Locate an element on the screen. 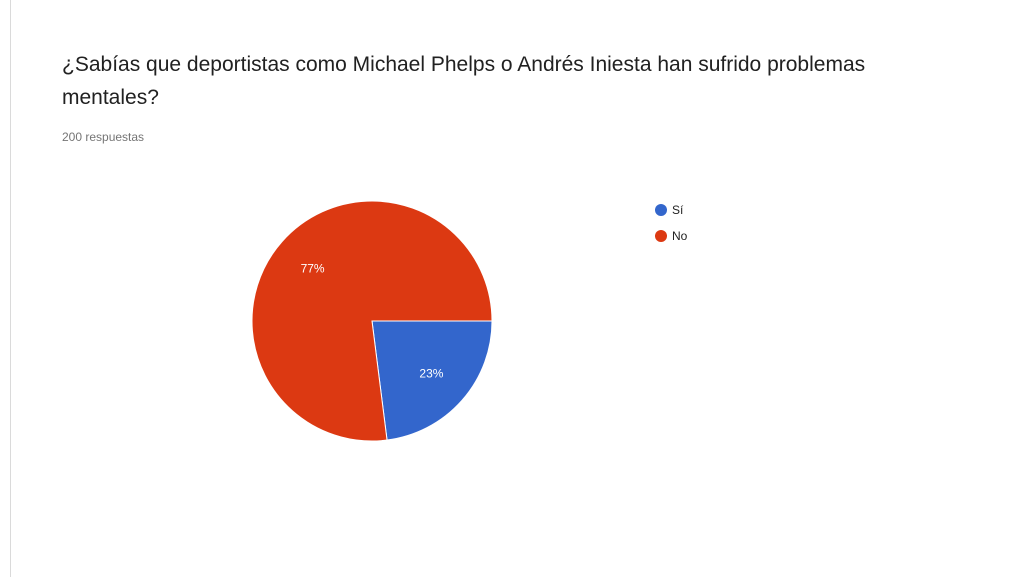 This screenshot has height=577, width=1024. legend-label-0: Sí is located at coordinates (678, 210).